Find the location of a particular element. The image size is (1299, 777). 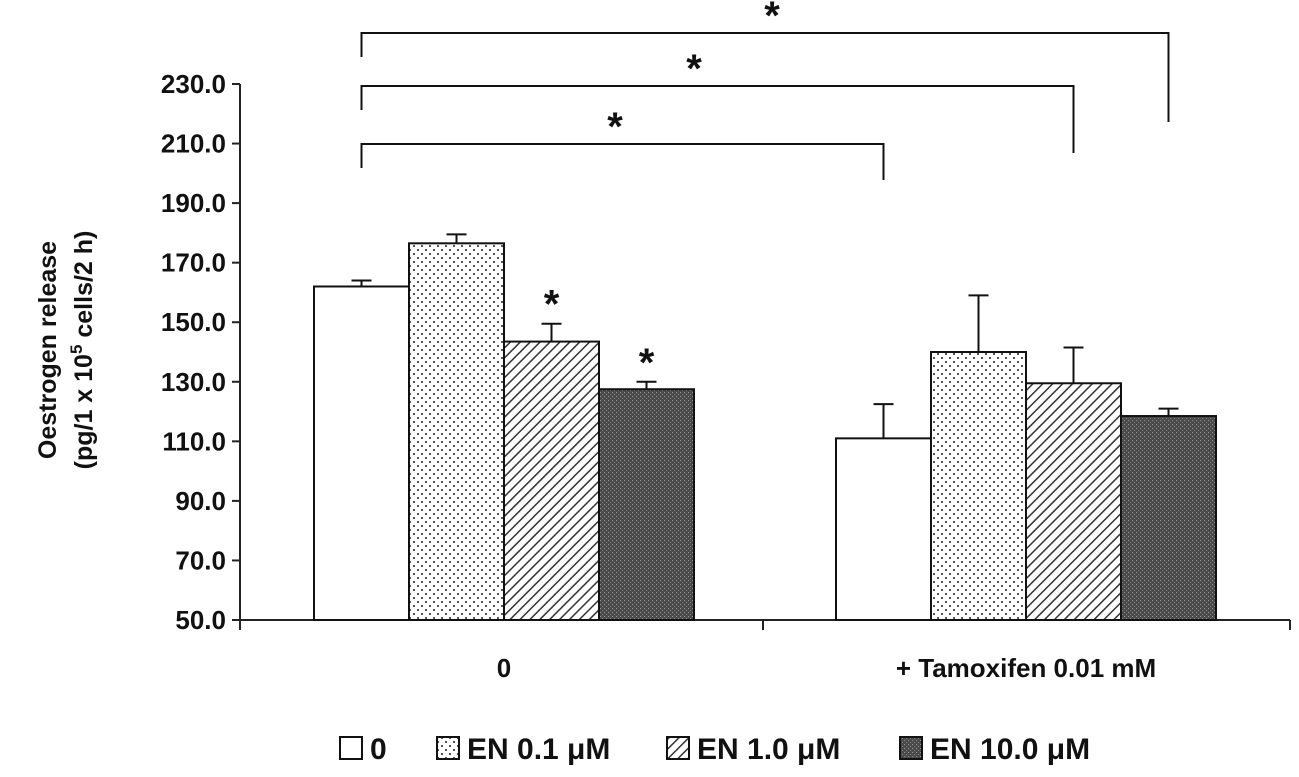

y-tick-label: 230.0 is located at coordinates (193, 84).